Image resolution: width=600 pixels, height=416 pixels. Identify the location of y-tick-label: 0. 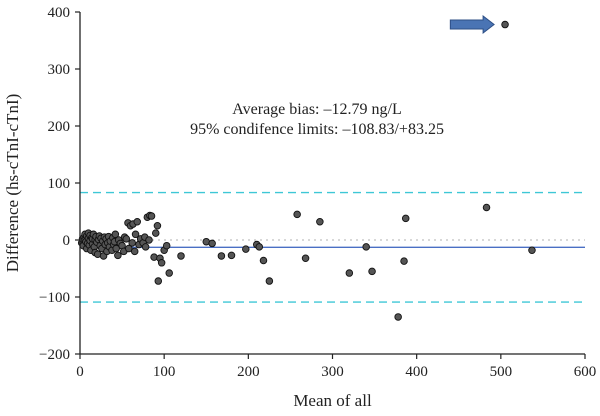
(67, 241).